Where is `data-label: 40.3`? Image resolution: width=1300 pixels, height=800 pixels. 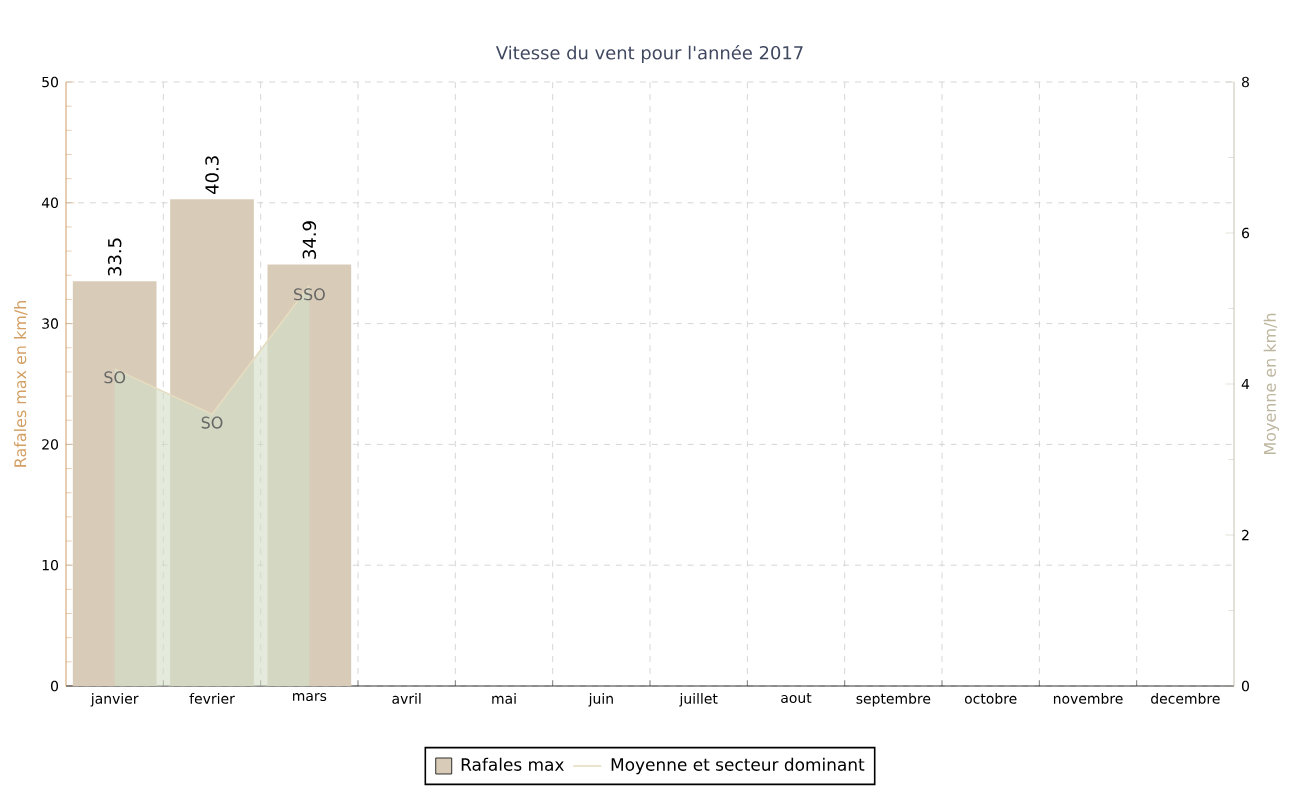
data-label: 40.3 is located at coordinates (212, 175).